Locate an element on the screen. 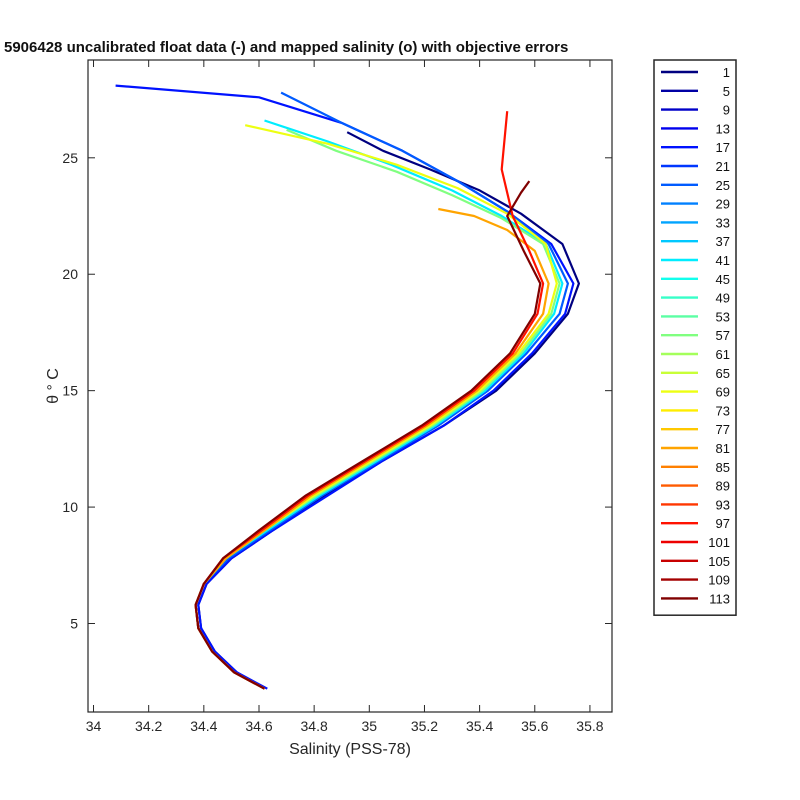 This screenshot has width=800, height=800. x-axis-label: Salinity (PSS-78) is located at coordinates (350, 749).